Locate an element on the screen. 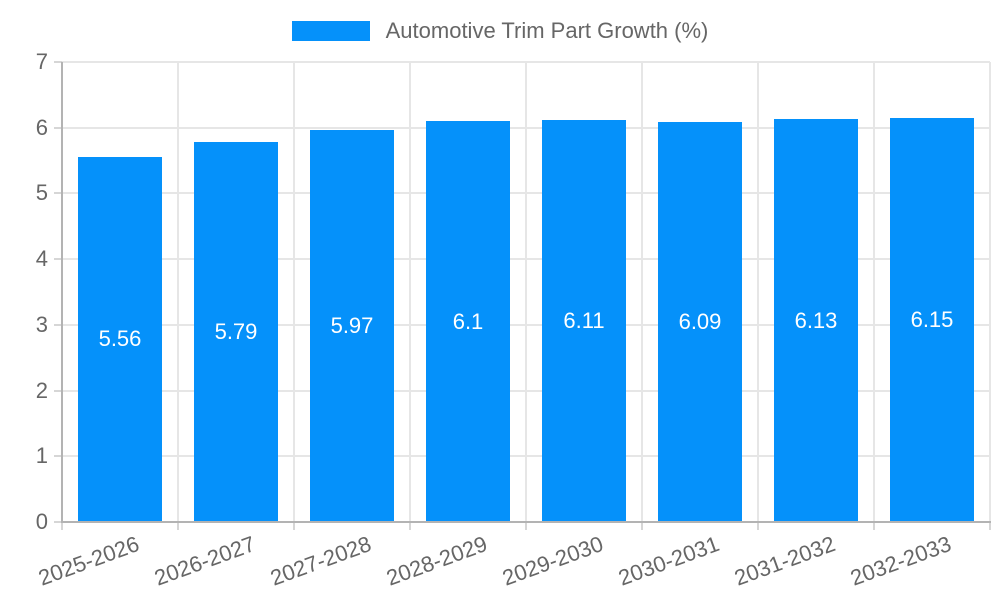 The image size is (1000, 600). y-axis-label: 0 is located at coordinates (41, 521).